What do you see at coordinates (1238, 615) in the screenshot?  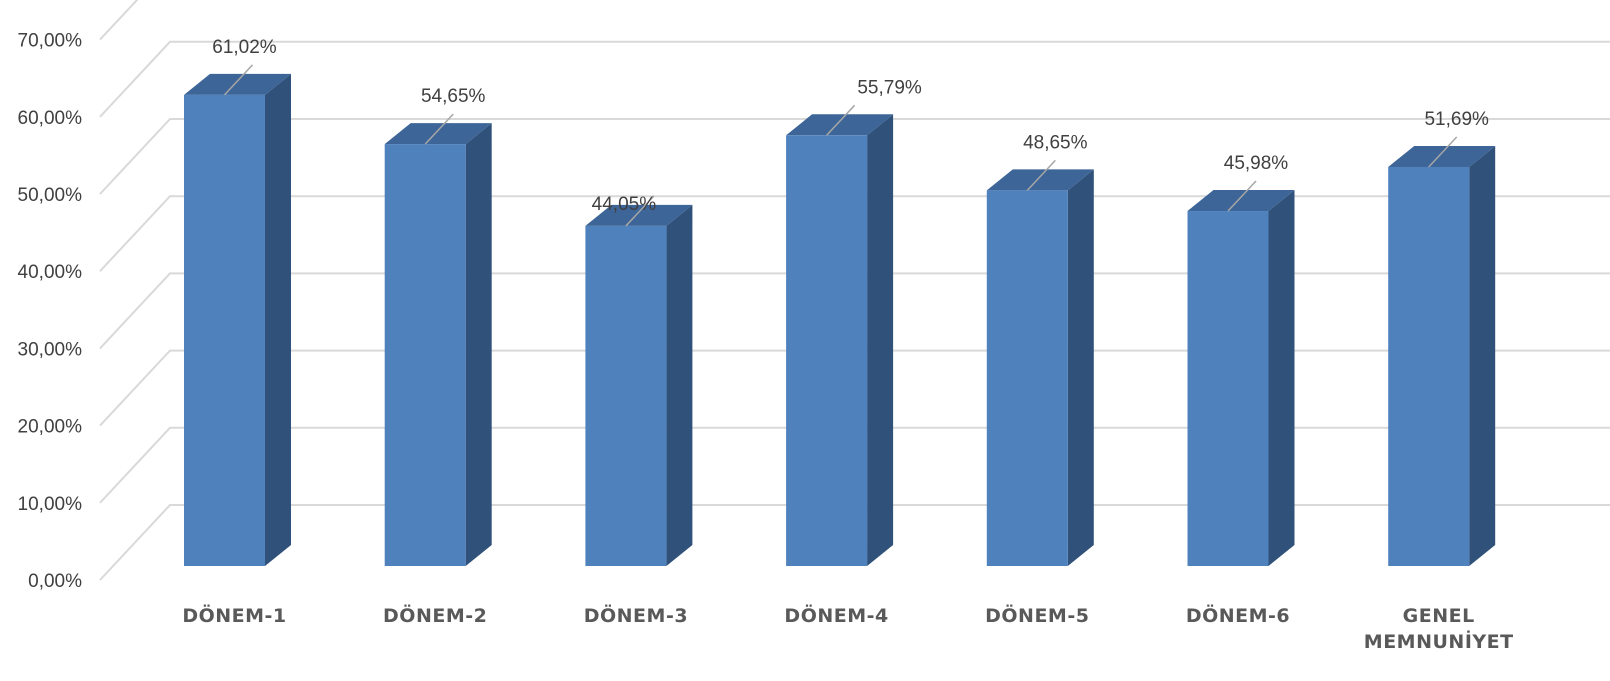 I see `category-label: DÖNEM-6` at bounding box center [1238, 615].